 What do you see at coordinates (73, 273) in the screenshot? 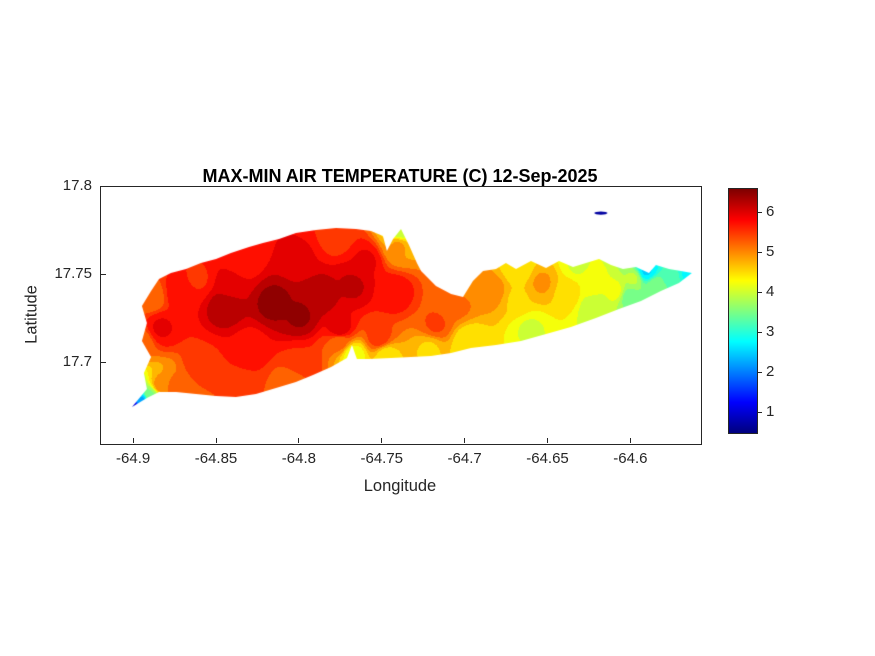
I see `y-tick-label: 17.75` at bounding box center [73, 273].